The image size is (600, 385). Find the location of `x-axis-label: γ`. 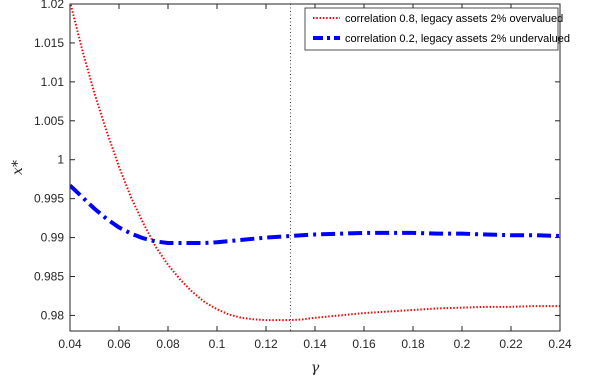

x-axis-label: γ is located at coordinates (315, 368).